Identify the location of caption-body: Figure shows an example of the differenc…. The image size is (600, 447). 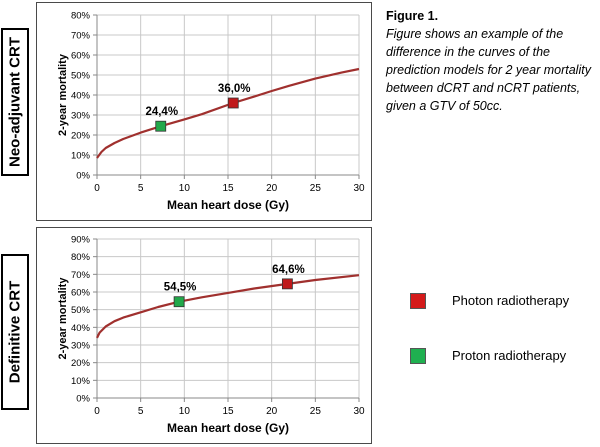
(488, 70).